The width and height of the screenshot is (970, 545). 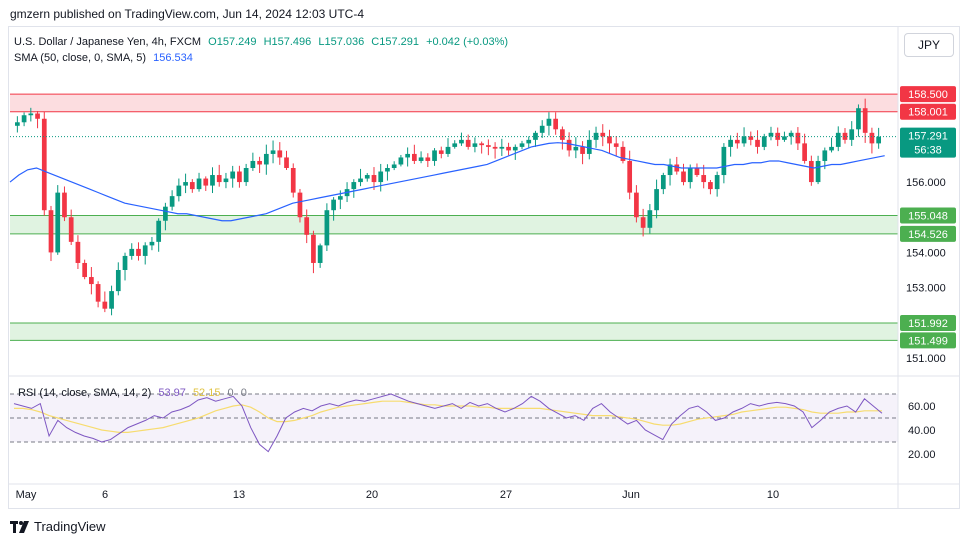 I want to click on rsi-value: 53.97, so click(x=172, y=393).